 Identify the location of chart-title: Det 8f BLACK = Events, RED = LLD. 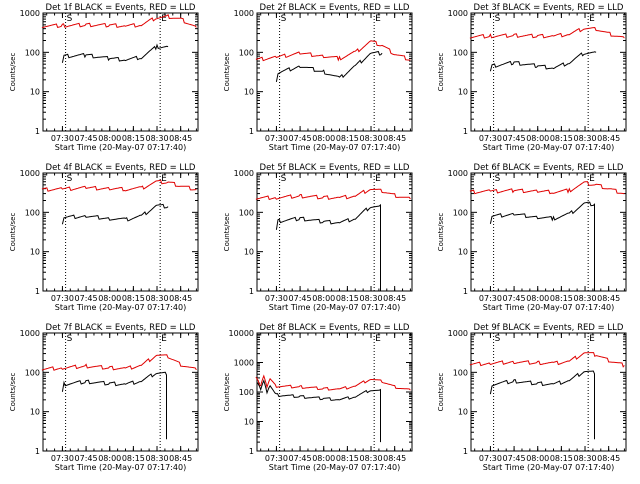
(335, 328).